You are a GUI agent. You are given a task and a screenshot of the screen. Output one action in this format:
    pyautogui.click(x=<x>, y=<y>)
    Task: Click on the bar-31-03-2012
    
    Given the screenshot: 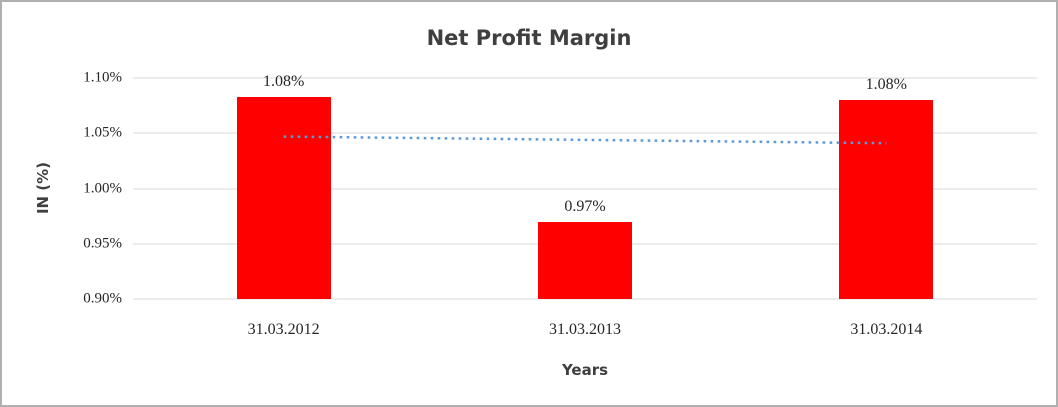 What is the action you would take?
    pyautogui.click(x=283, y=197)
    